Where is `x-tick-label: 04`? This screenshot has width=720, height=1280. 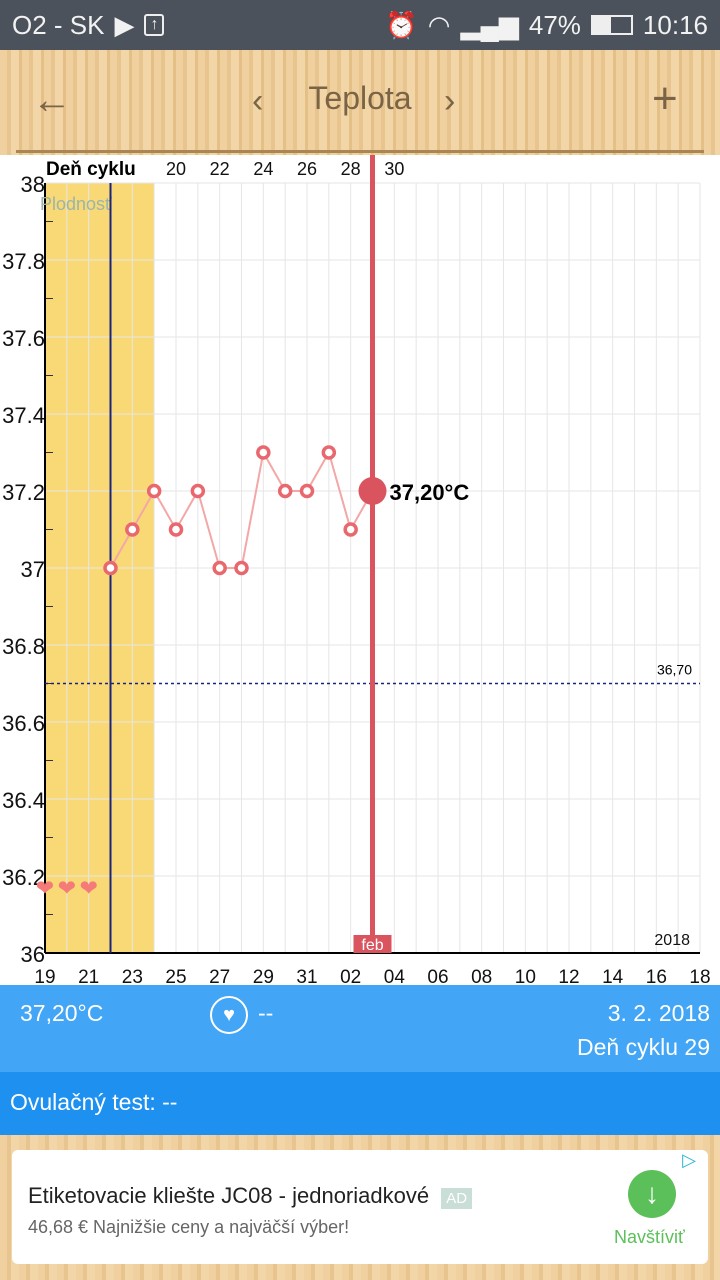
x-tick-label: 04 is located at coordinates (395, 976).